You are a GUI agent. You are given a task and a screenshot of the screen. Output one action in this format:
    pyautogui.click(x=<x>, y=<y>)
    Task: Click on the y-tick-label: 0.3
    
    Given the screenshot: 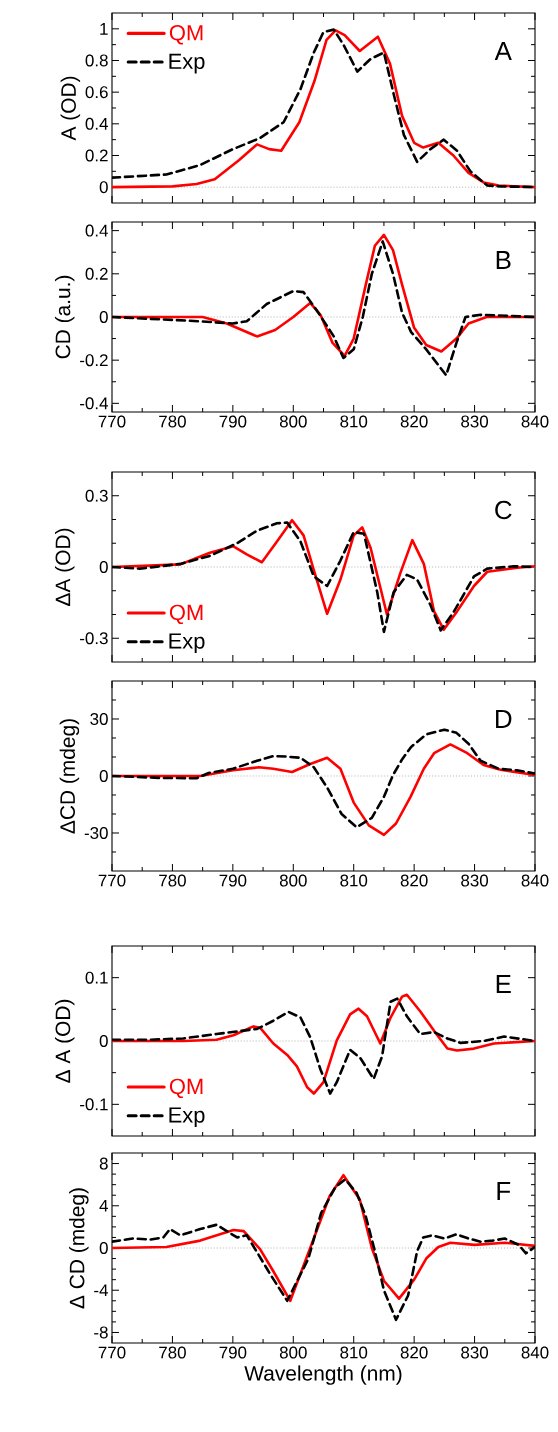 What is the action you would take?
    pyautogui.click(x=96, y=495)
    